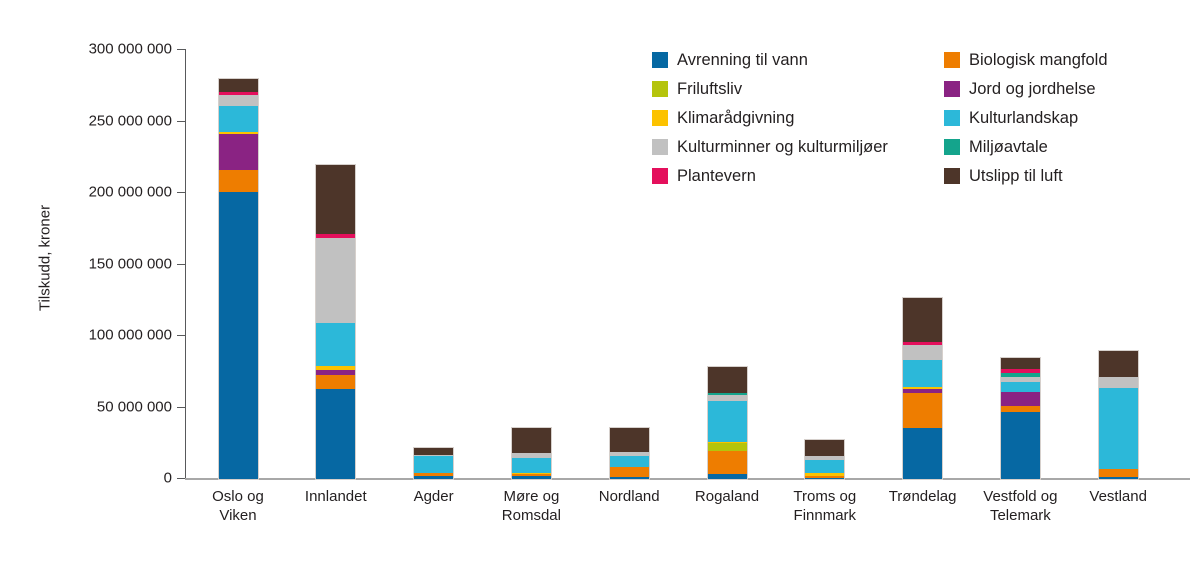  Describe the element at coordinates (952, 147) in the screenshot. I see `legend-swatch-milj-avtale` at that location.